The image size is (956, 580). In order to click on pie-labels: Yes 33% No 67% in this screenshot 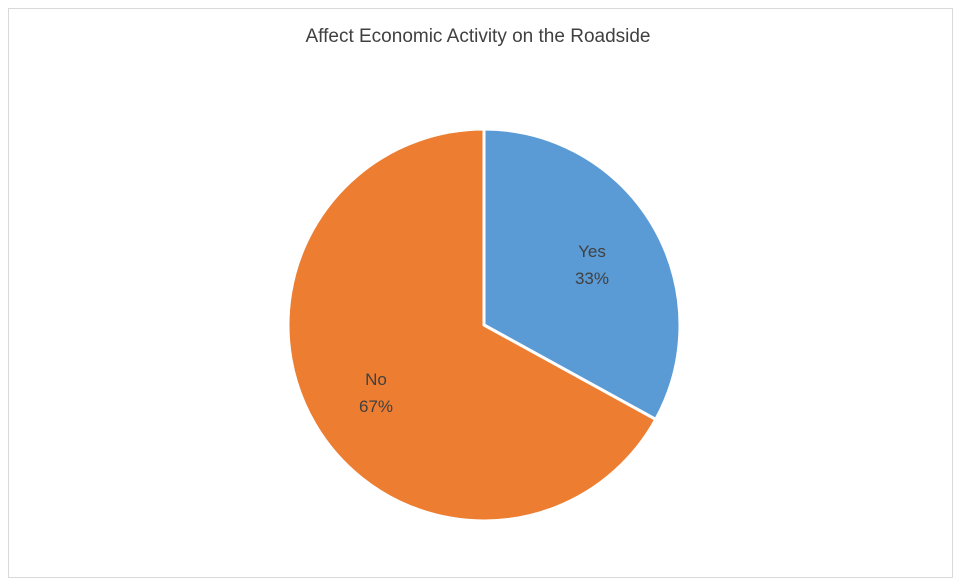, I will do `click(484, 329)`.